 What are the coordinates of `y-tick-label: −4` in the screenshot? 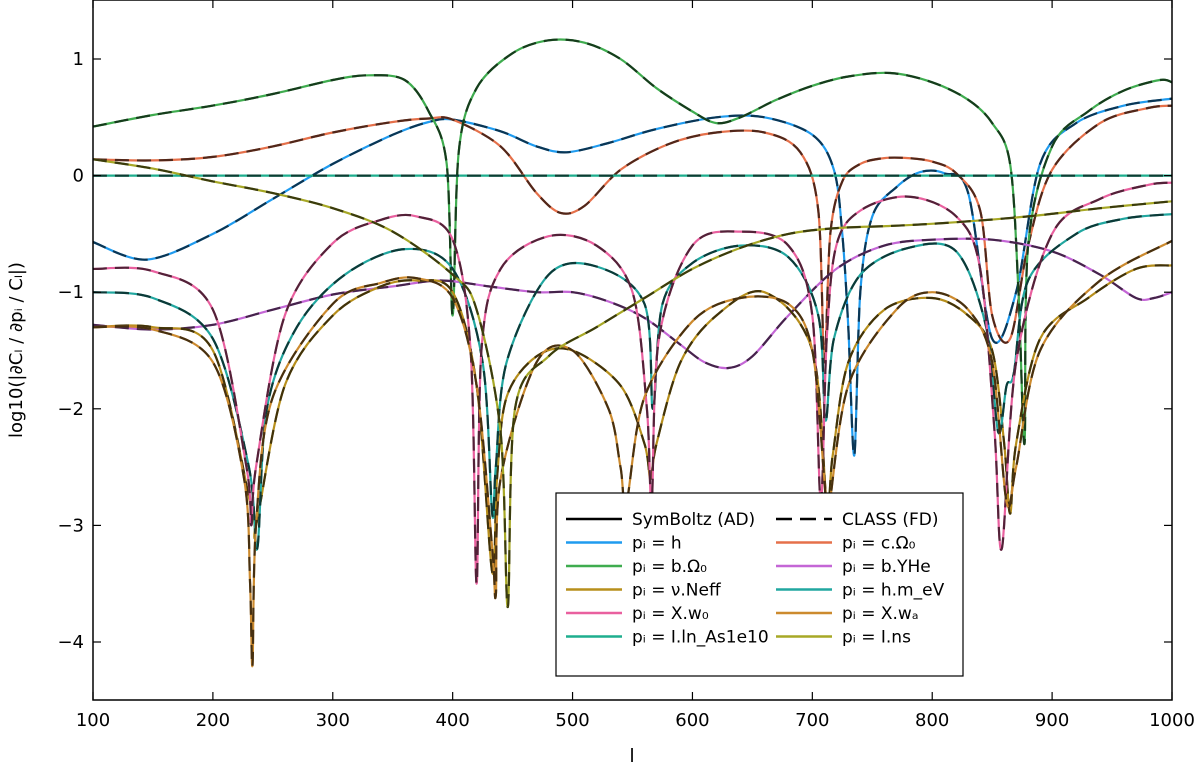 It's located at (70, 642).